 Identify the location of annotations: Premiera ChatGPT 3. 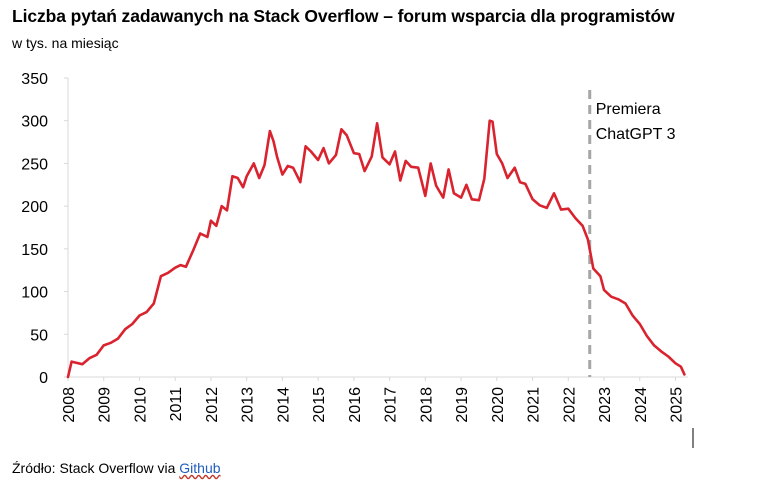
(632, 233).